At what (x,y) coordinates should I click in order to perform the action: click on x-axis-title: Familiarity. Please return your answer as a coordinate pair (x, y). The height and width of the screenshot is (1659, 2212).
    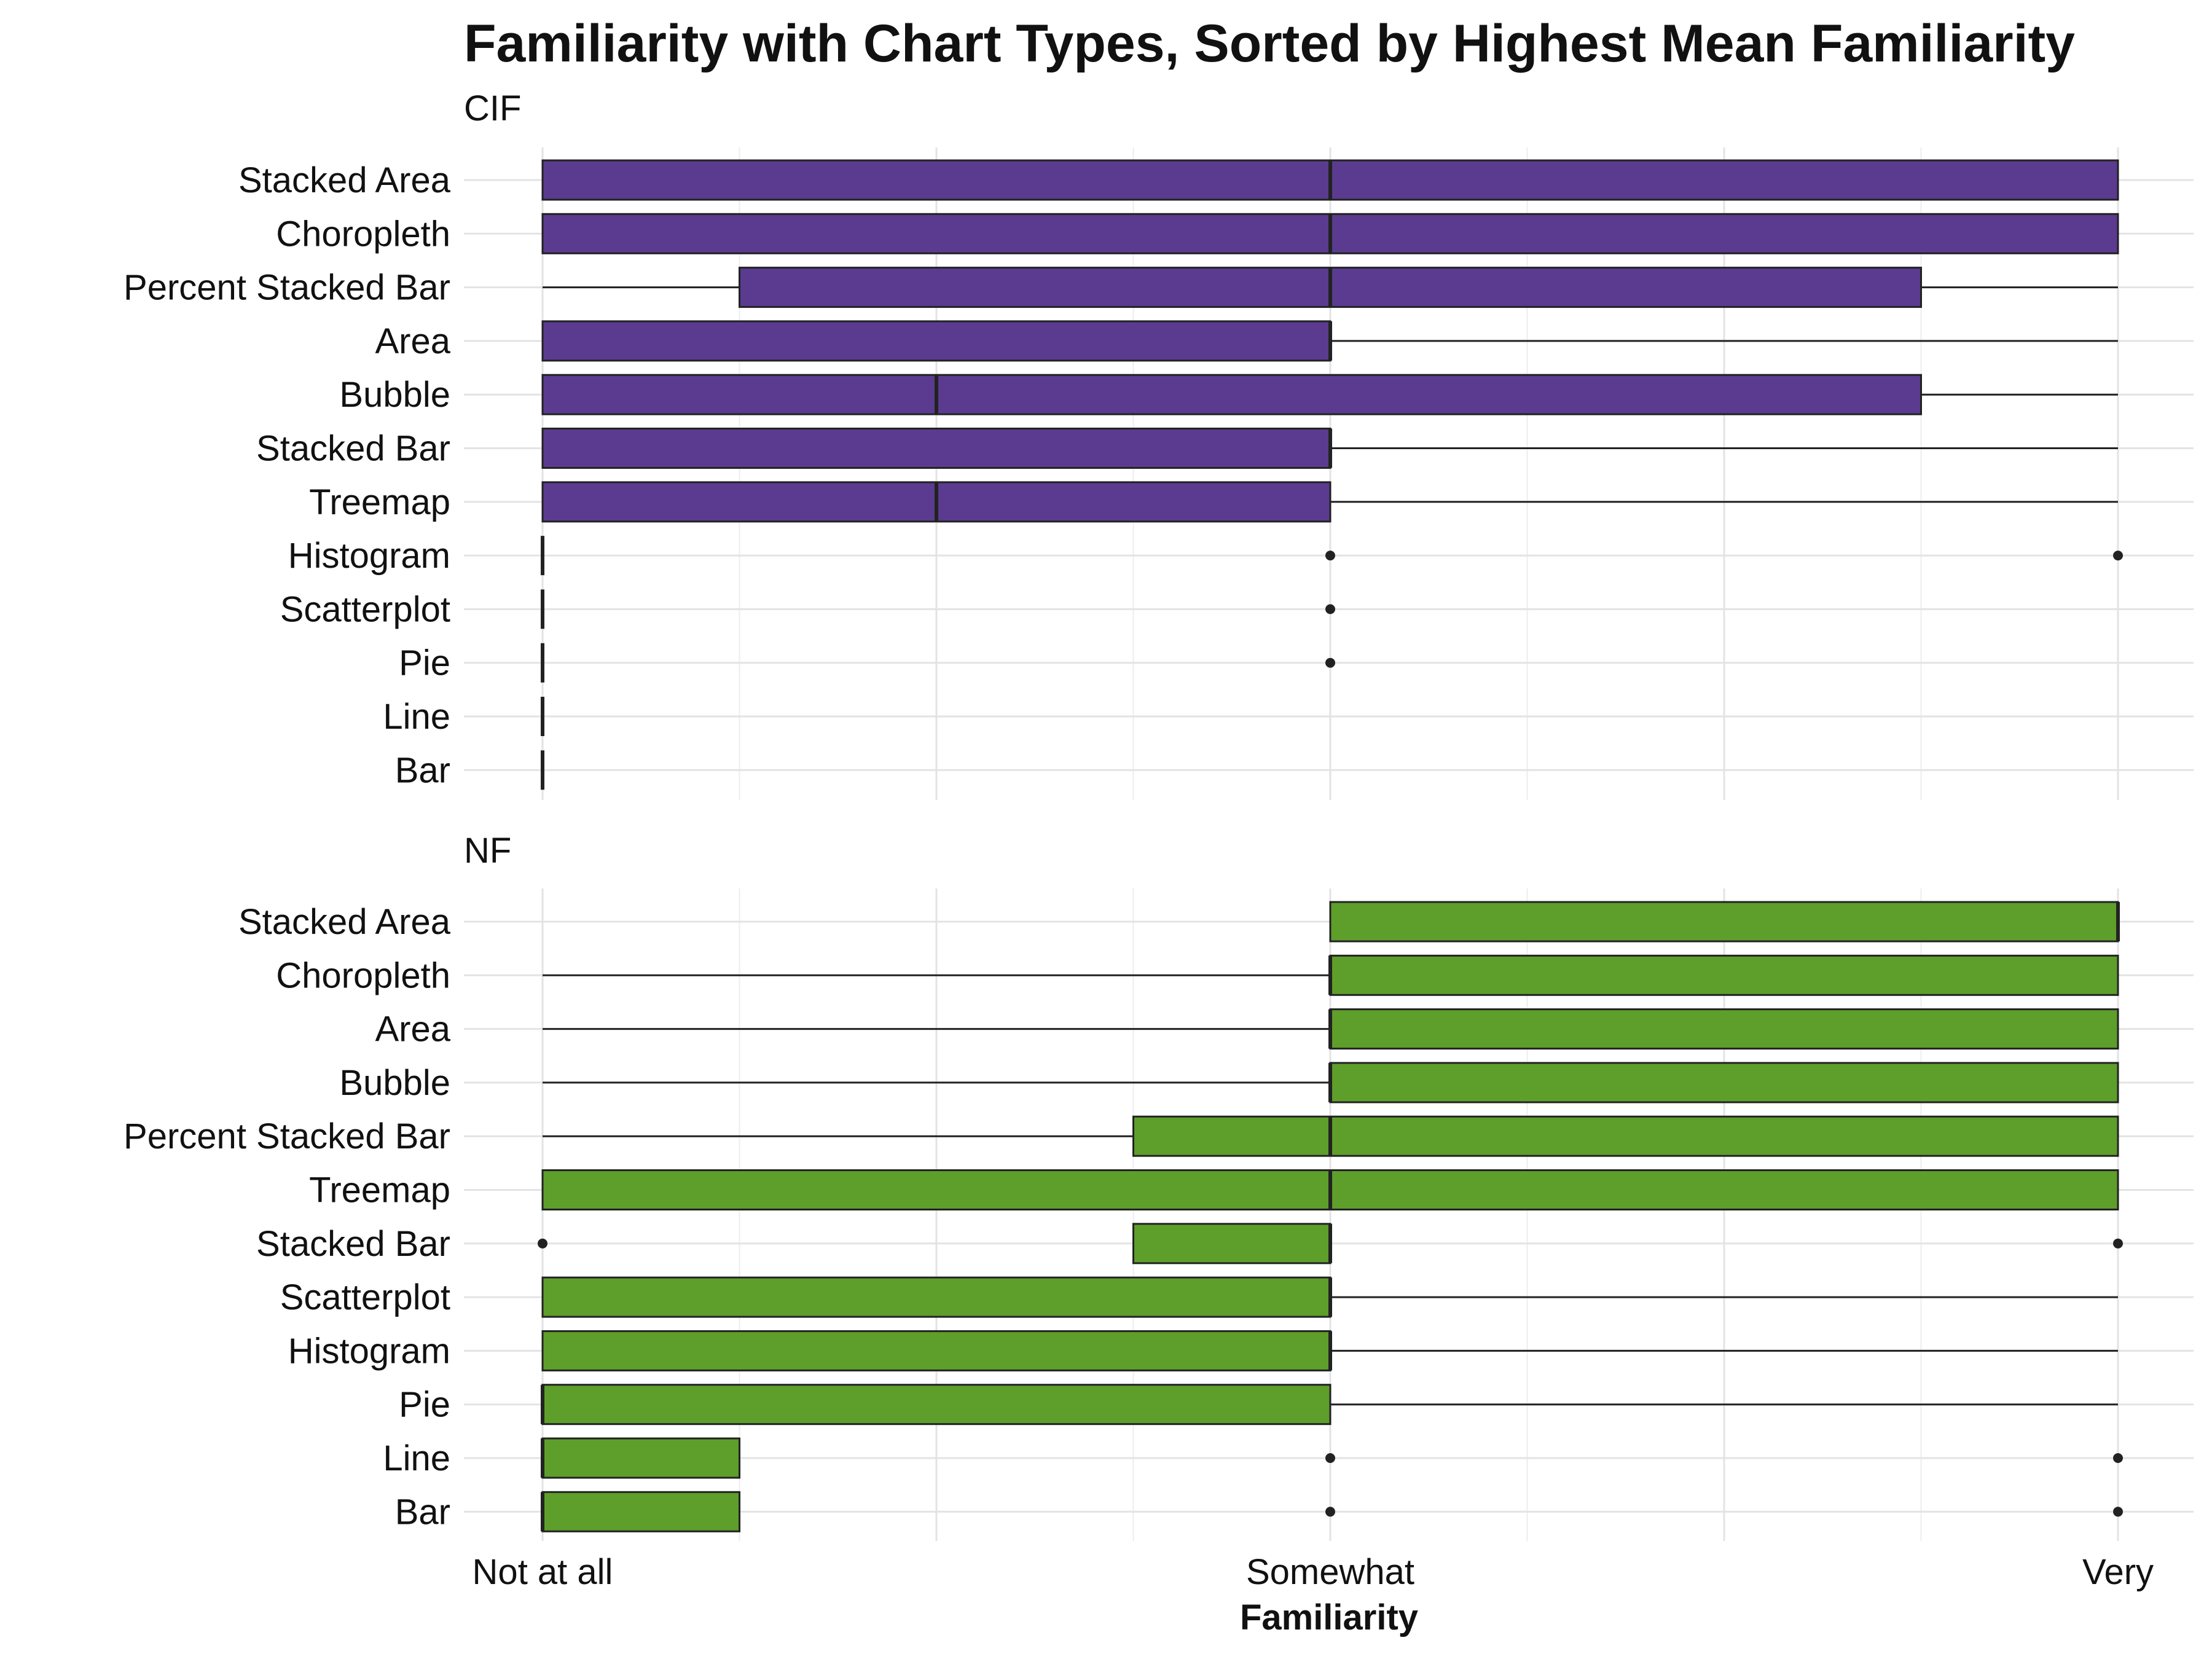
    Looking at the image, I should click on (1329, 1617).